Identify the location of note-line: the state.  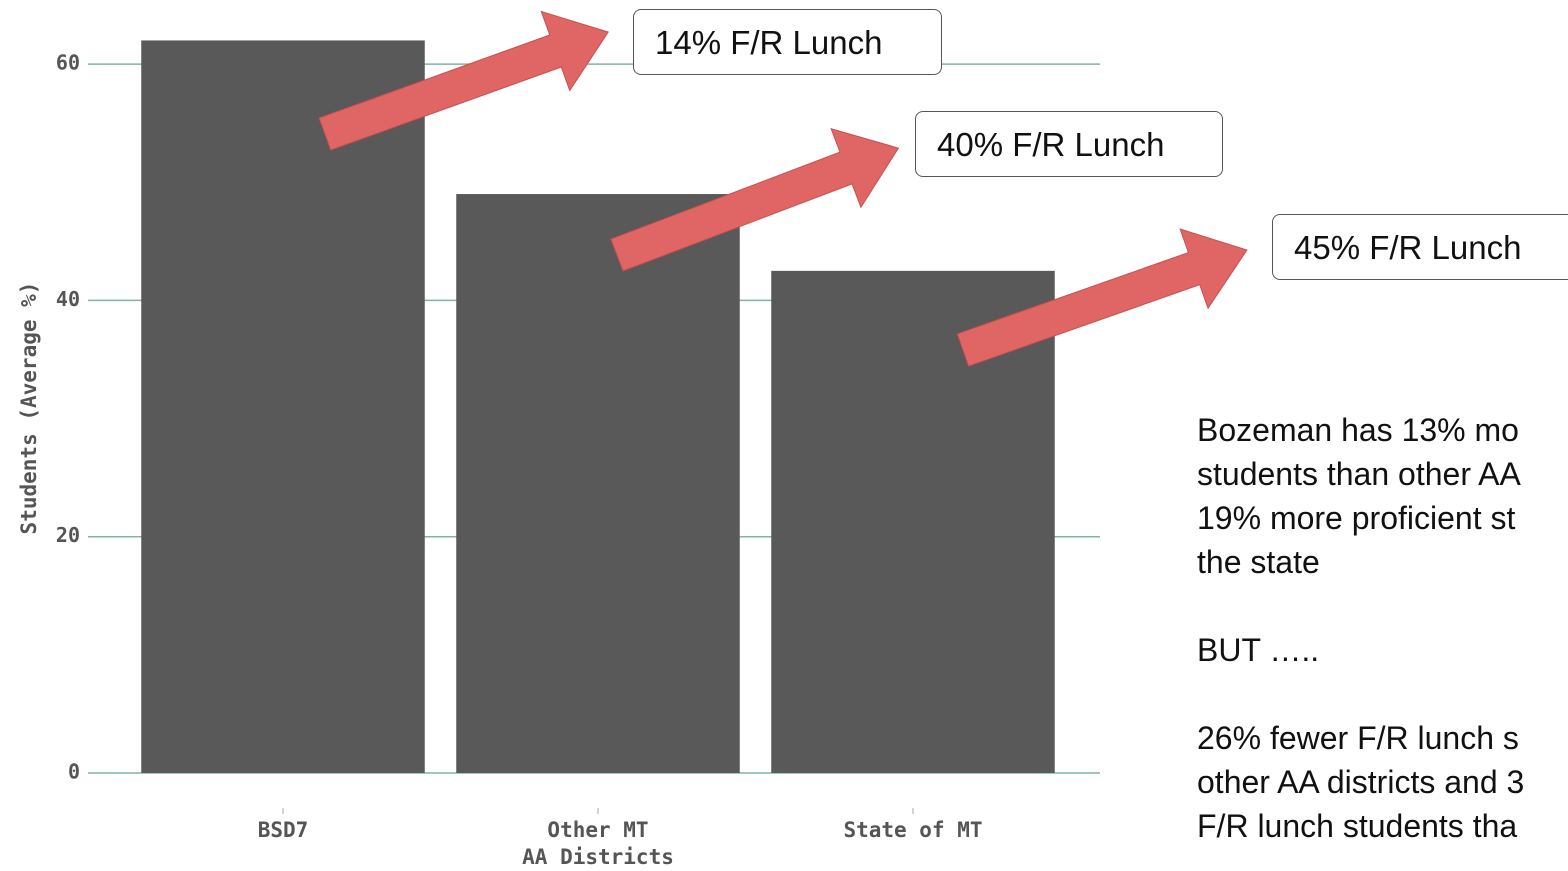
(1258, 562).